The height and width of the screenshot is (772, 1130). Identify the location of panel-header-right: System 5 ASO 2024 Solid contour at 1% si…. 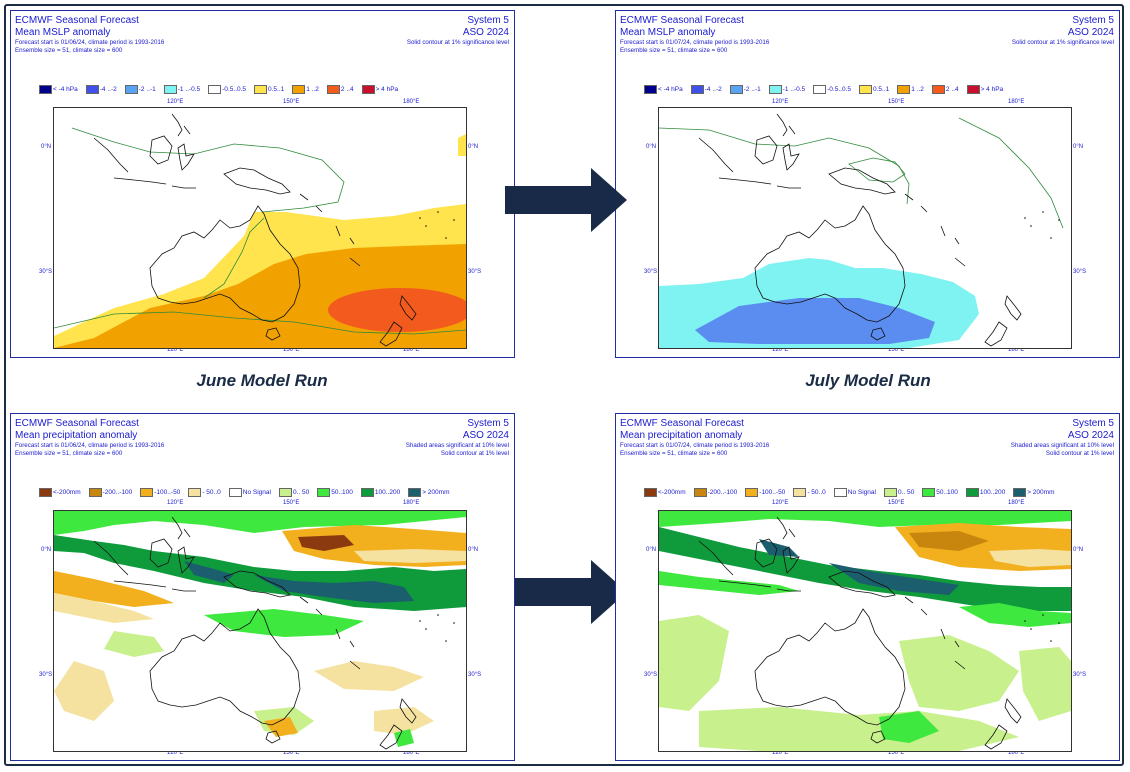
(1063, 31).